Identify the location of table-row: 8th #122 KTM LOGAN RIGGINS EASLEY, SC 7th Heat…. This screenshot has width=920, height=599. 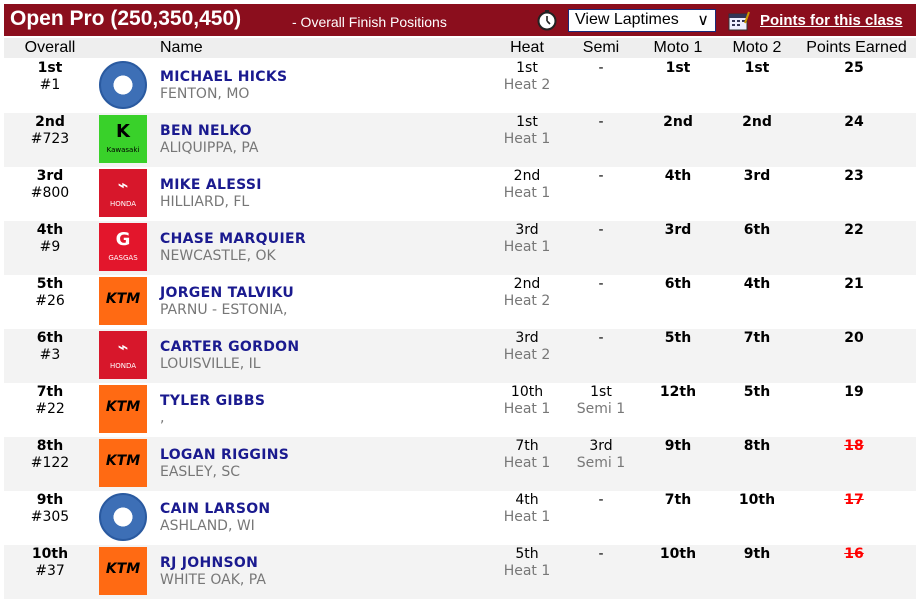
(460, 464).